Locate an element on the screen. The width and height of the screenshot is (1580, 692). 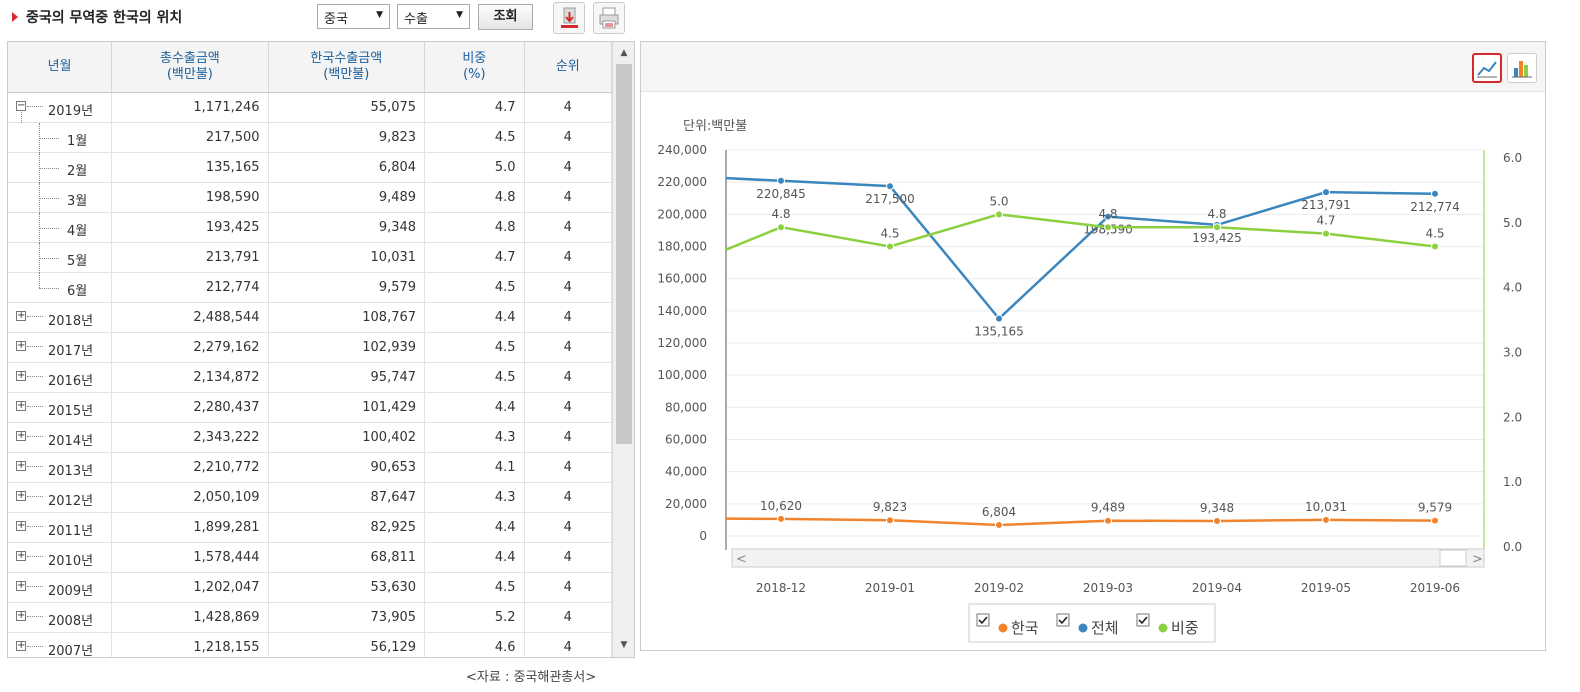
table-row: +2008년 1,428,869 73,905 5.2 4 is located at coordinates (310, 617).